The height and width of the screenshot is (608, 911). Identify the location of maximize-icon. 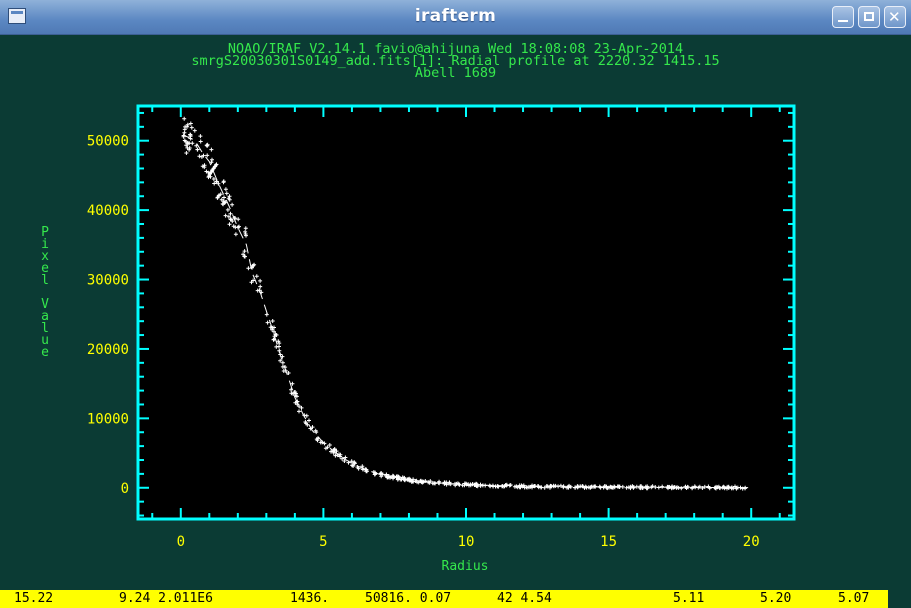
(869, 16).